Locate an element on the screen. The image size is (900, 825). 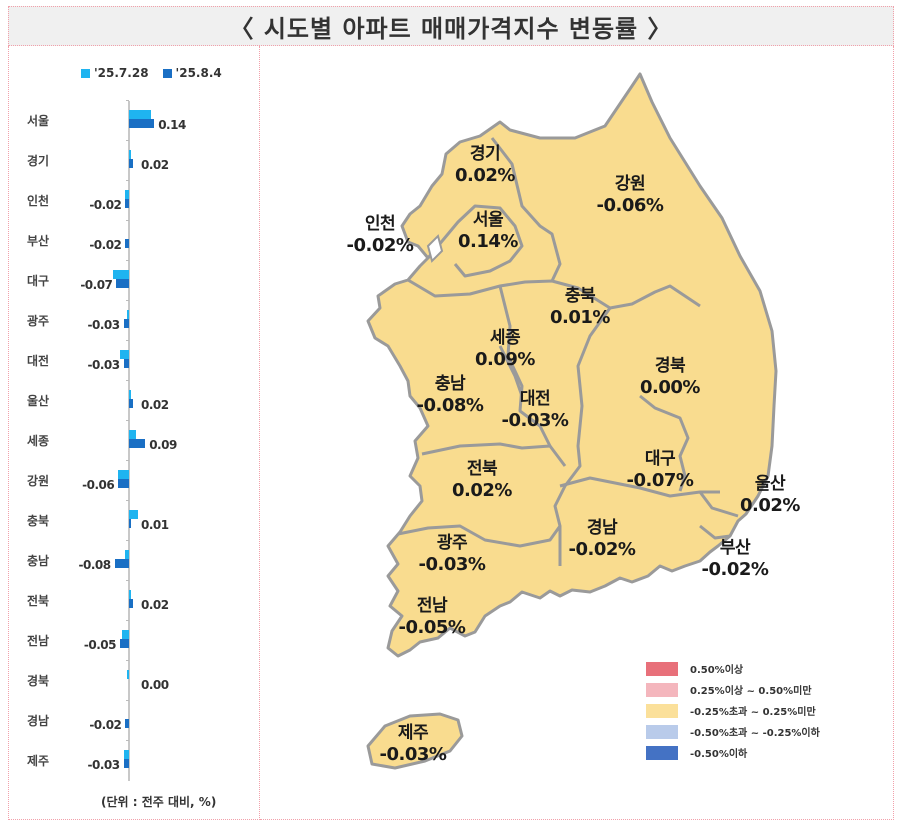
jeonbuk-border is located at coordinates (494, 454).